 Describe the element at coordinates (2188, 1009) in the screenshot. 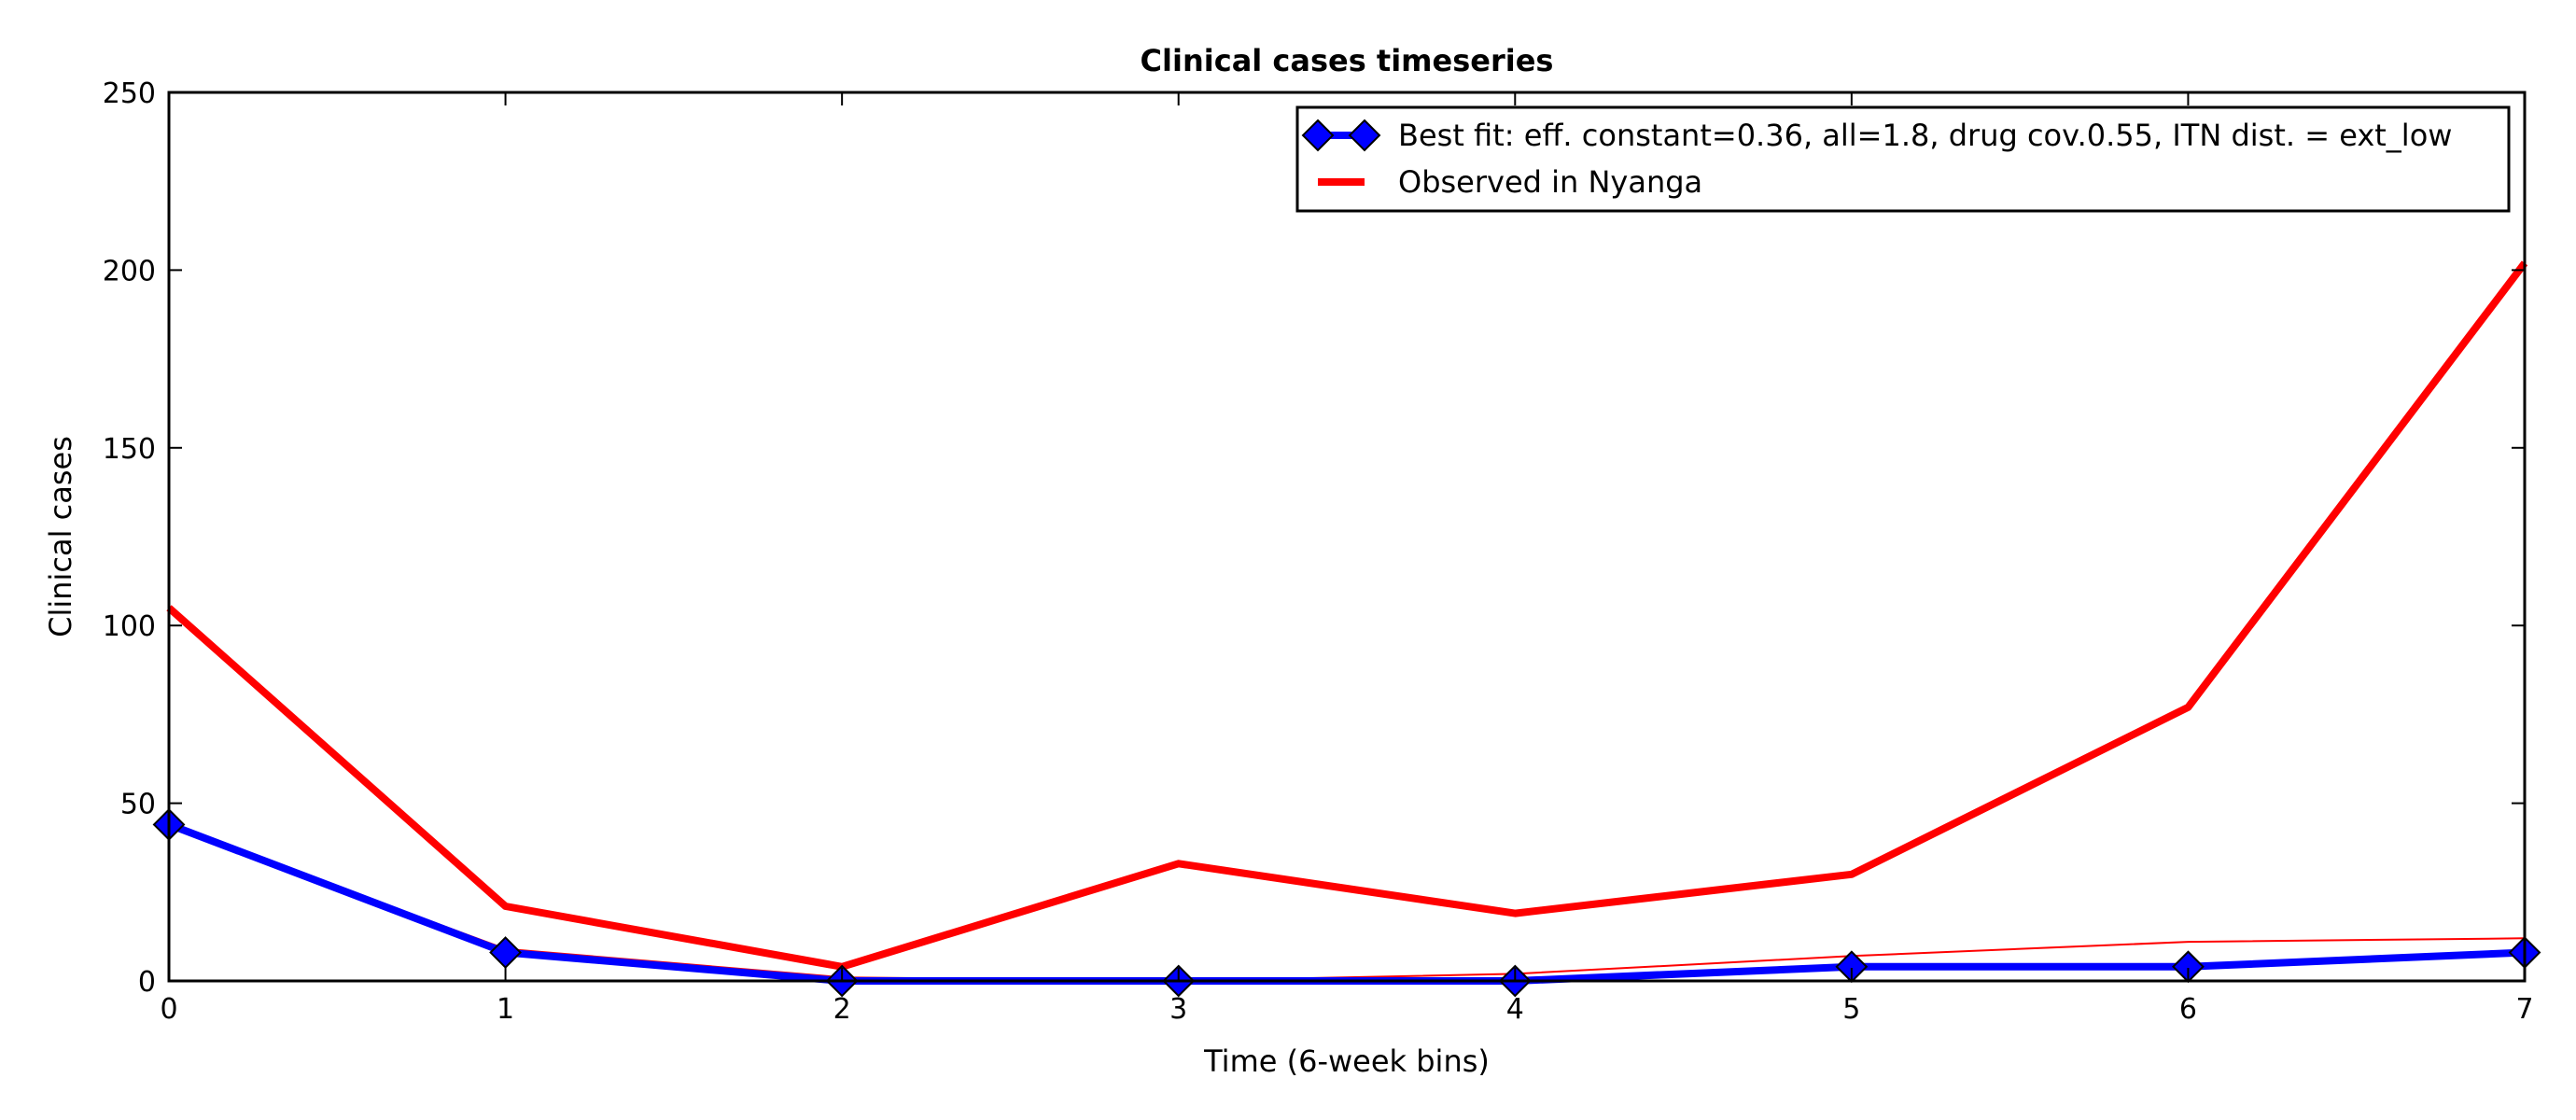

I see `x-tick-label: 6` at that location.